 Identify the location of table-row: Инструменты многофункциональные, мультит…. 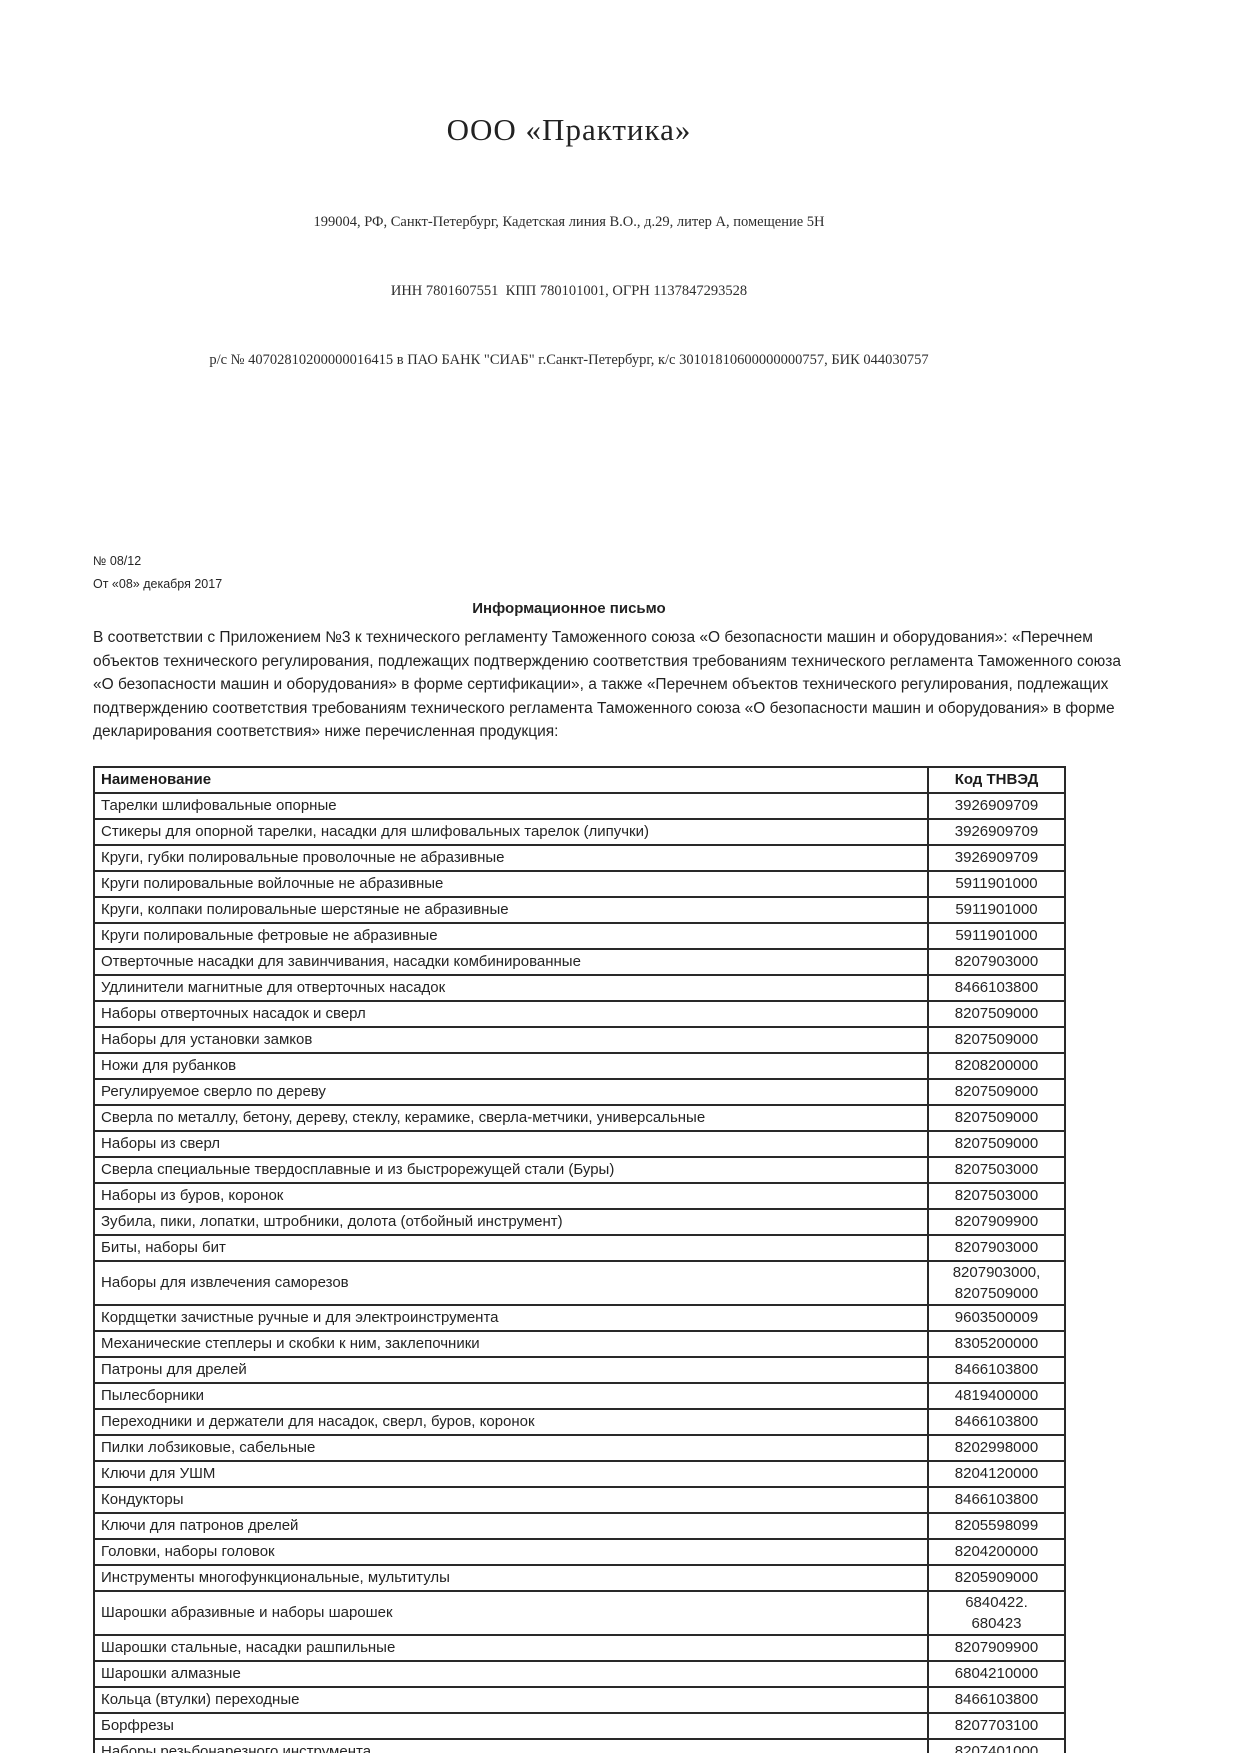
(579, 1577).